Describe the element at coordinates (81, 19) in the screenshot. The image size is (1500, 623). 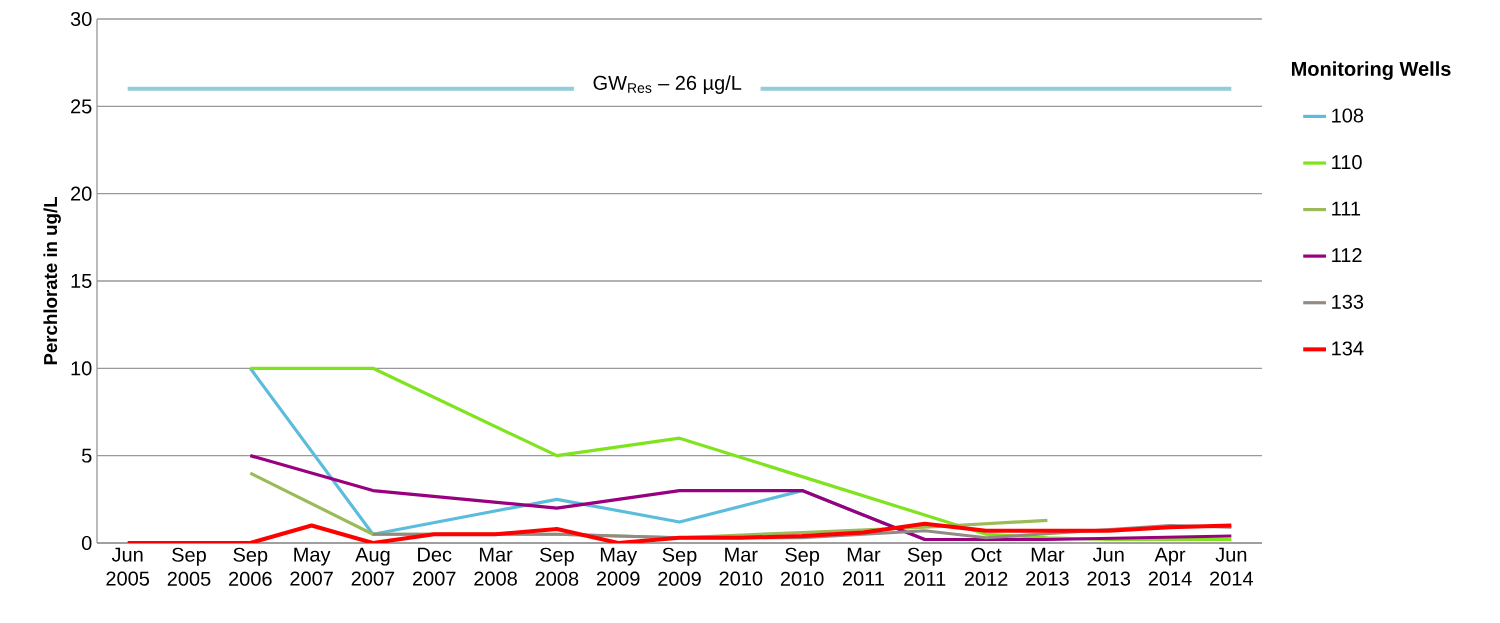
I see `y-tick-label: 30` at that location.